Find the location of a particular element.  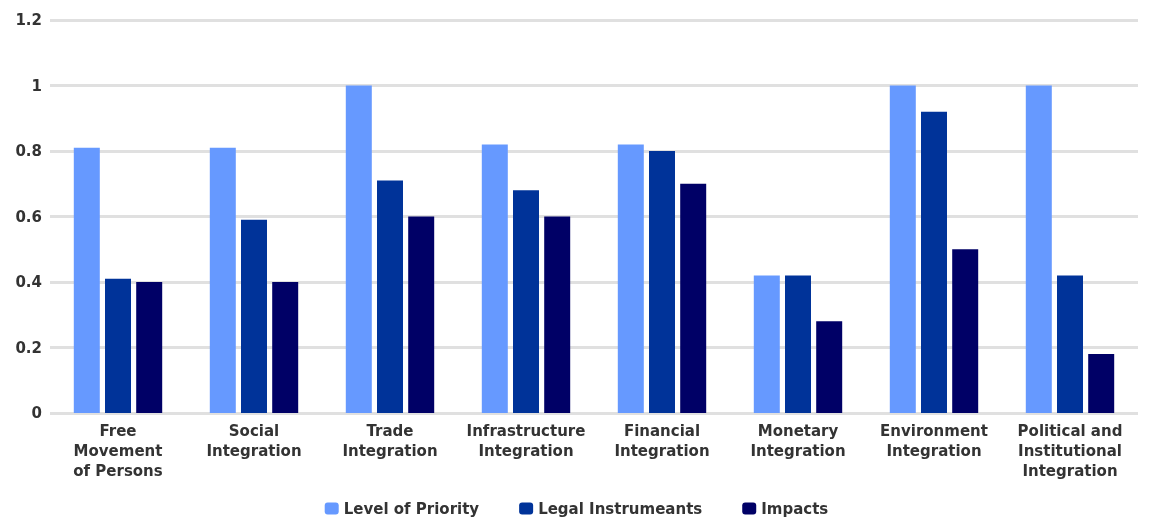

x-tick-label: Financial Integration is located at coordinates (662, 441).